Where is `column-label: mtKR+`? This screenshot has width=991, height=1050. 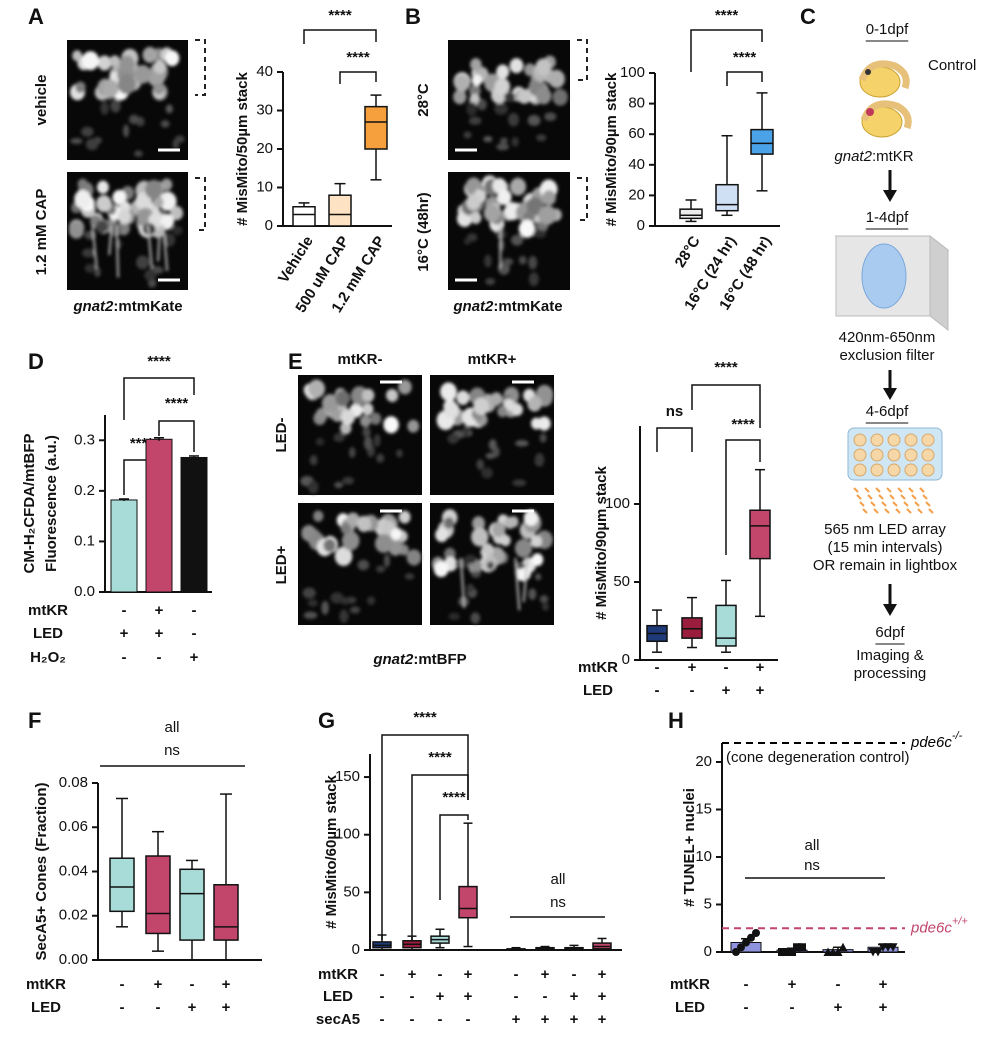 column-label: mtKR+ is located at coordinates (492, 359).